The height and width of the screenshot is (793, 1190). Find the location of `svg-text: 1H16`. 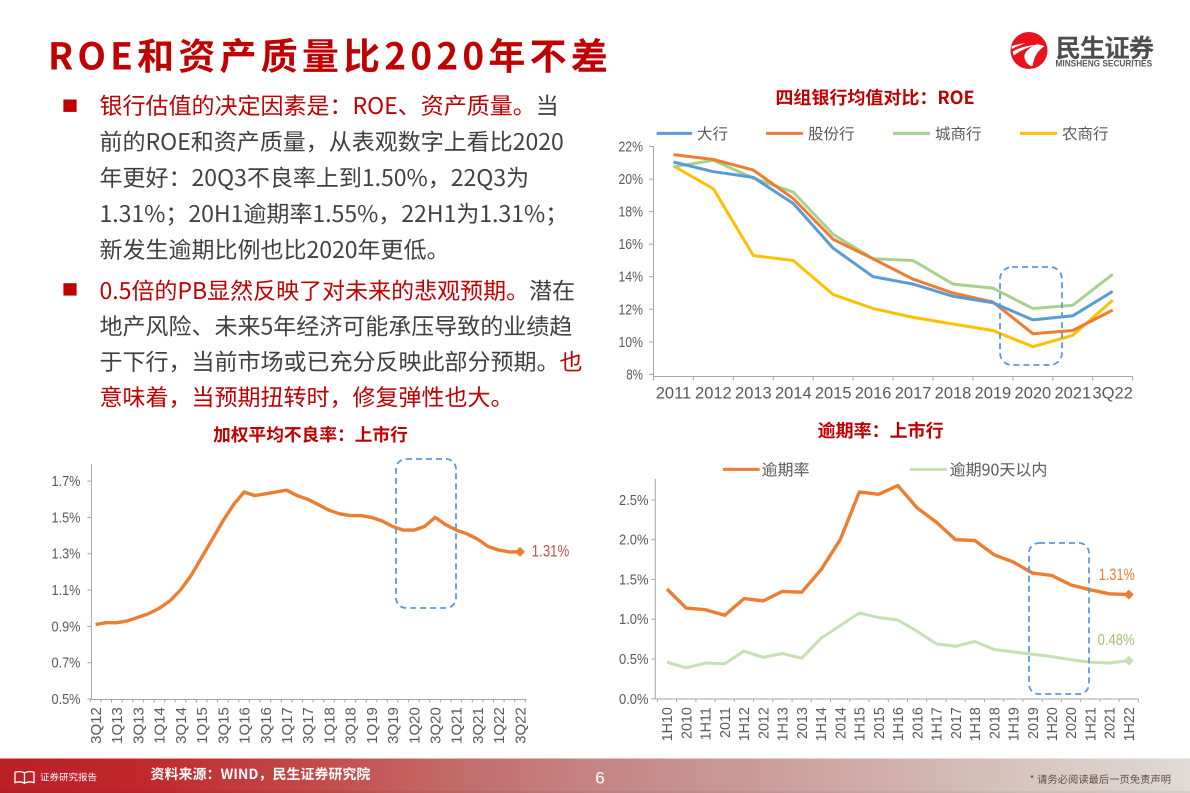

svg-text: 1H16 is located at coordinates (899, 724).